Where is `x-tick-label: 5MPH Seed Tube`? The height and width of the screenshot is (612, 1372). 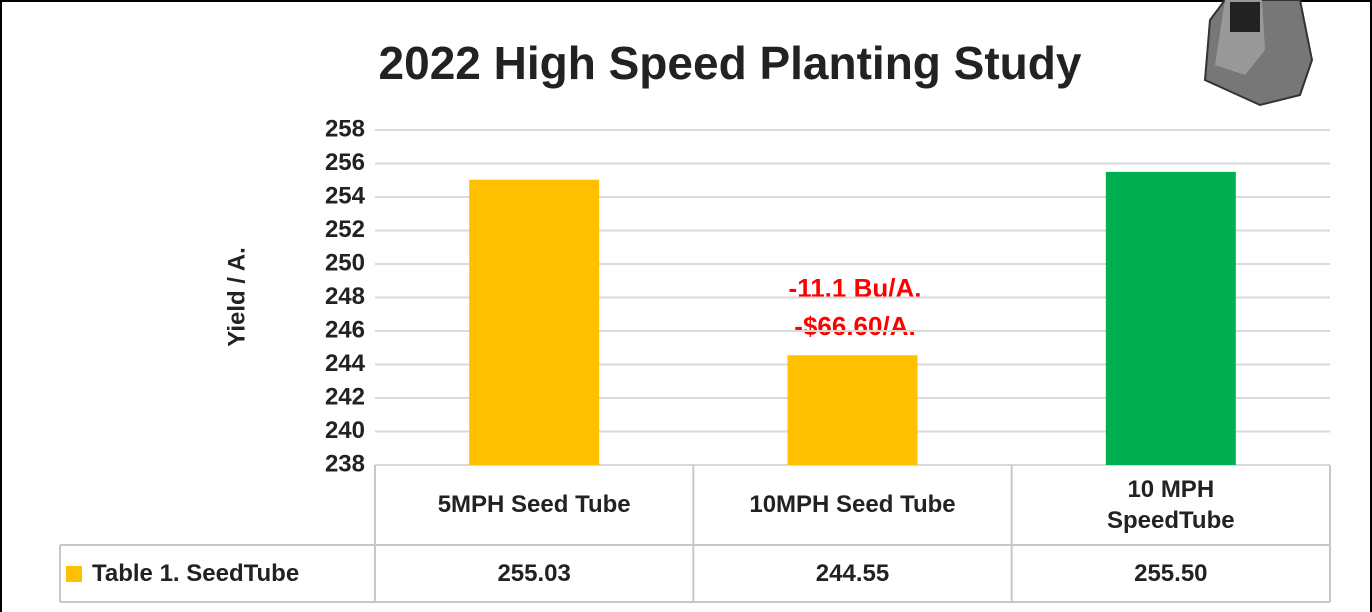
x-tick-label: 5MPH Seed Tube is located at coordinates (534, 505).